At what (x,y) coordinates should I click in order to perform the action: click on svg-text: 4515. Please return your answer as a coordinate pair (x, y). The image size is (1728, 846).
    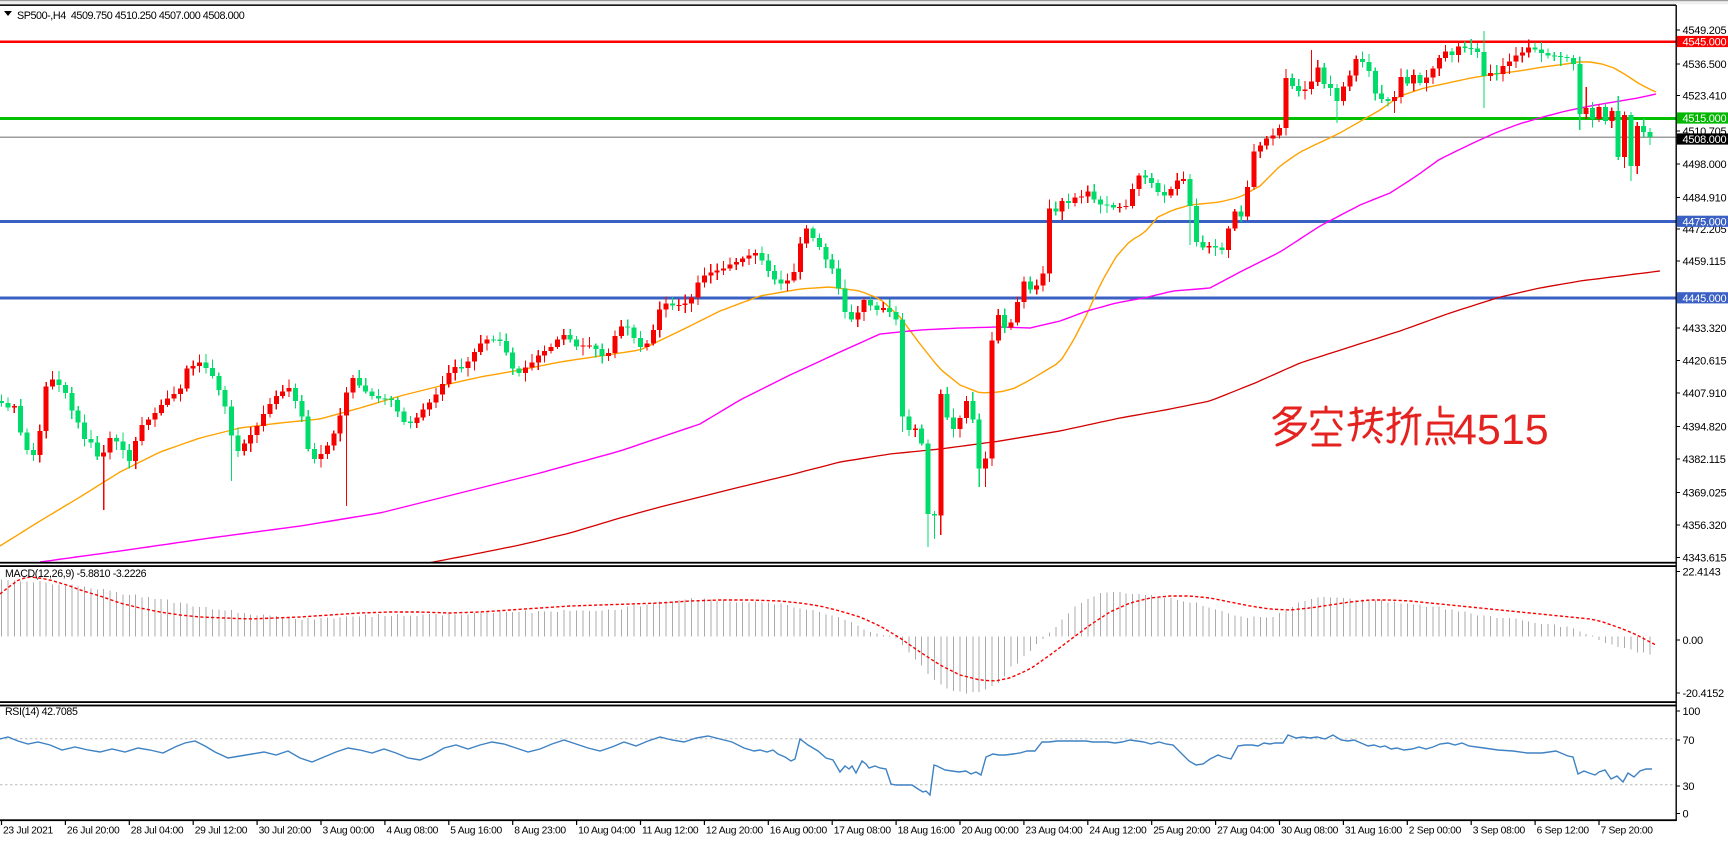
    Looking at the image, I should click on (1501, 430).